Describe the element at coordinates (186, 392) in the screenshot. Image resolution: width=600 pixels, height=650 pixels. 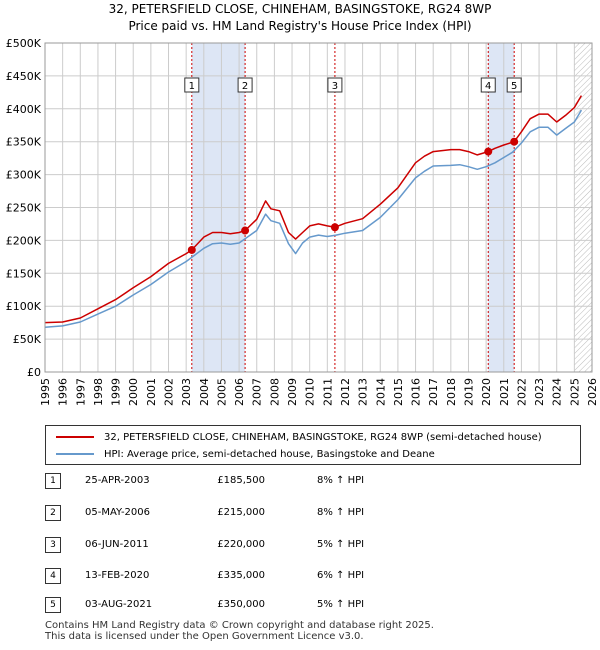
I see `x-tick-label: 2003` at that location.